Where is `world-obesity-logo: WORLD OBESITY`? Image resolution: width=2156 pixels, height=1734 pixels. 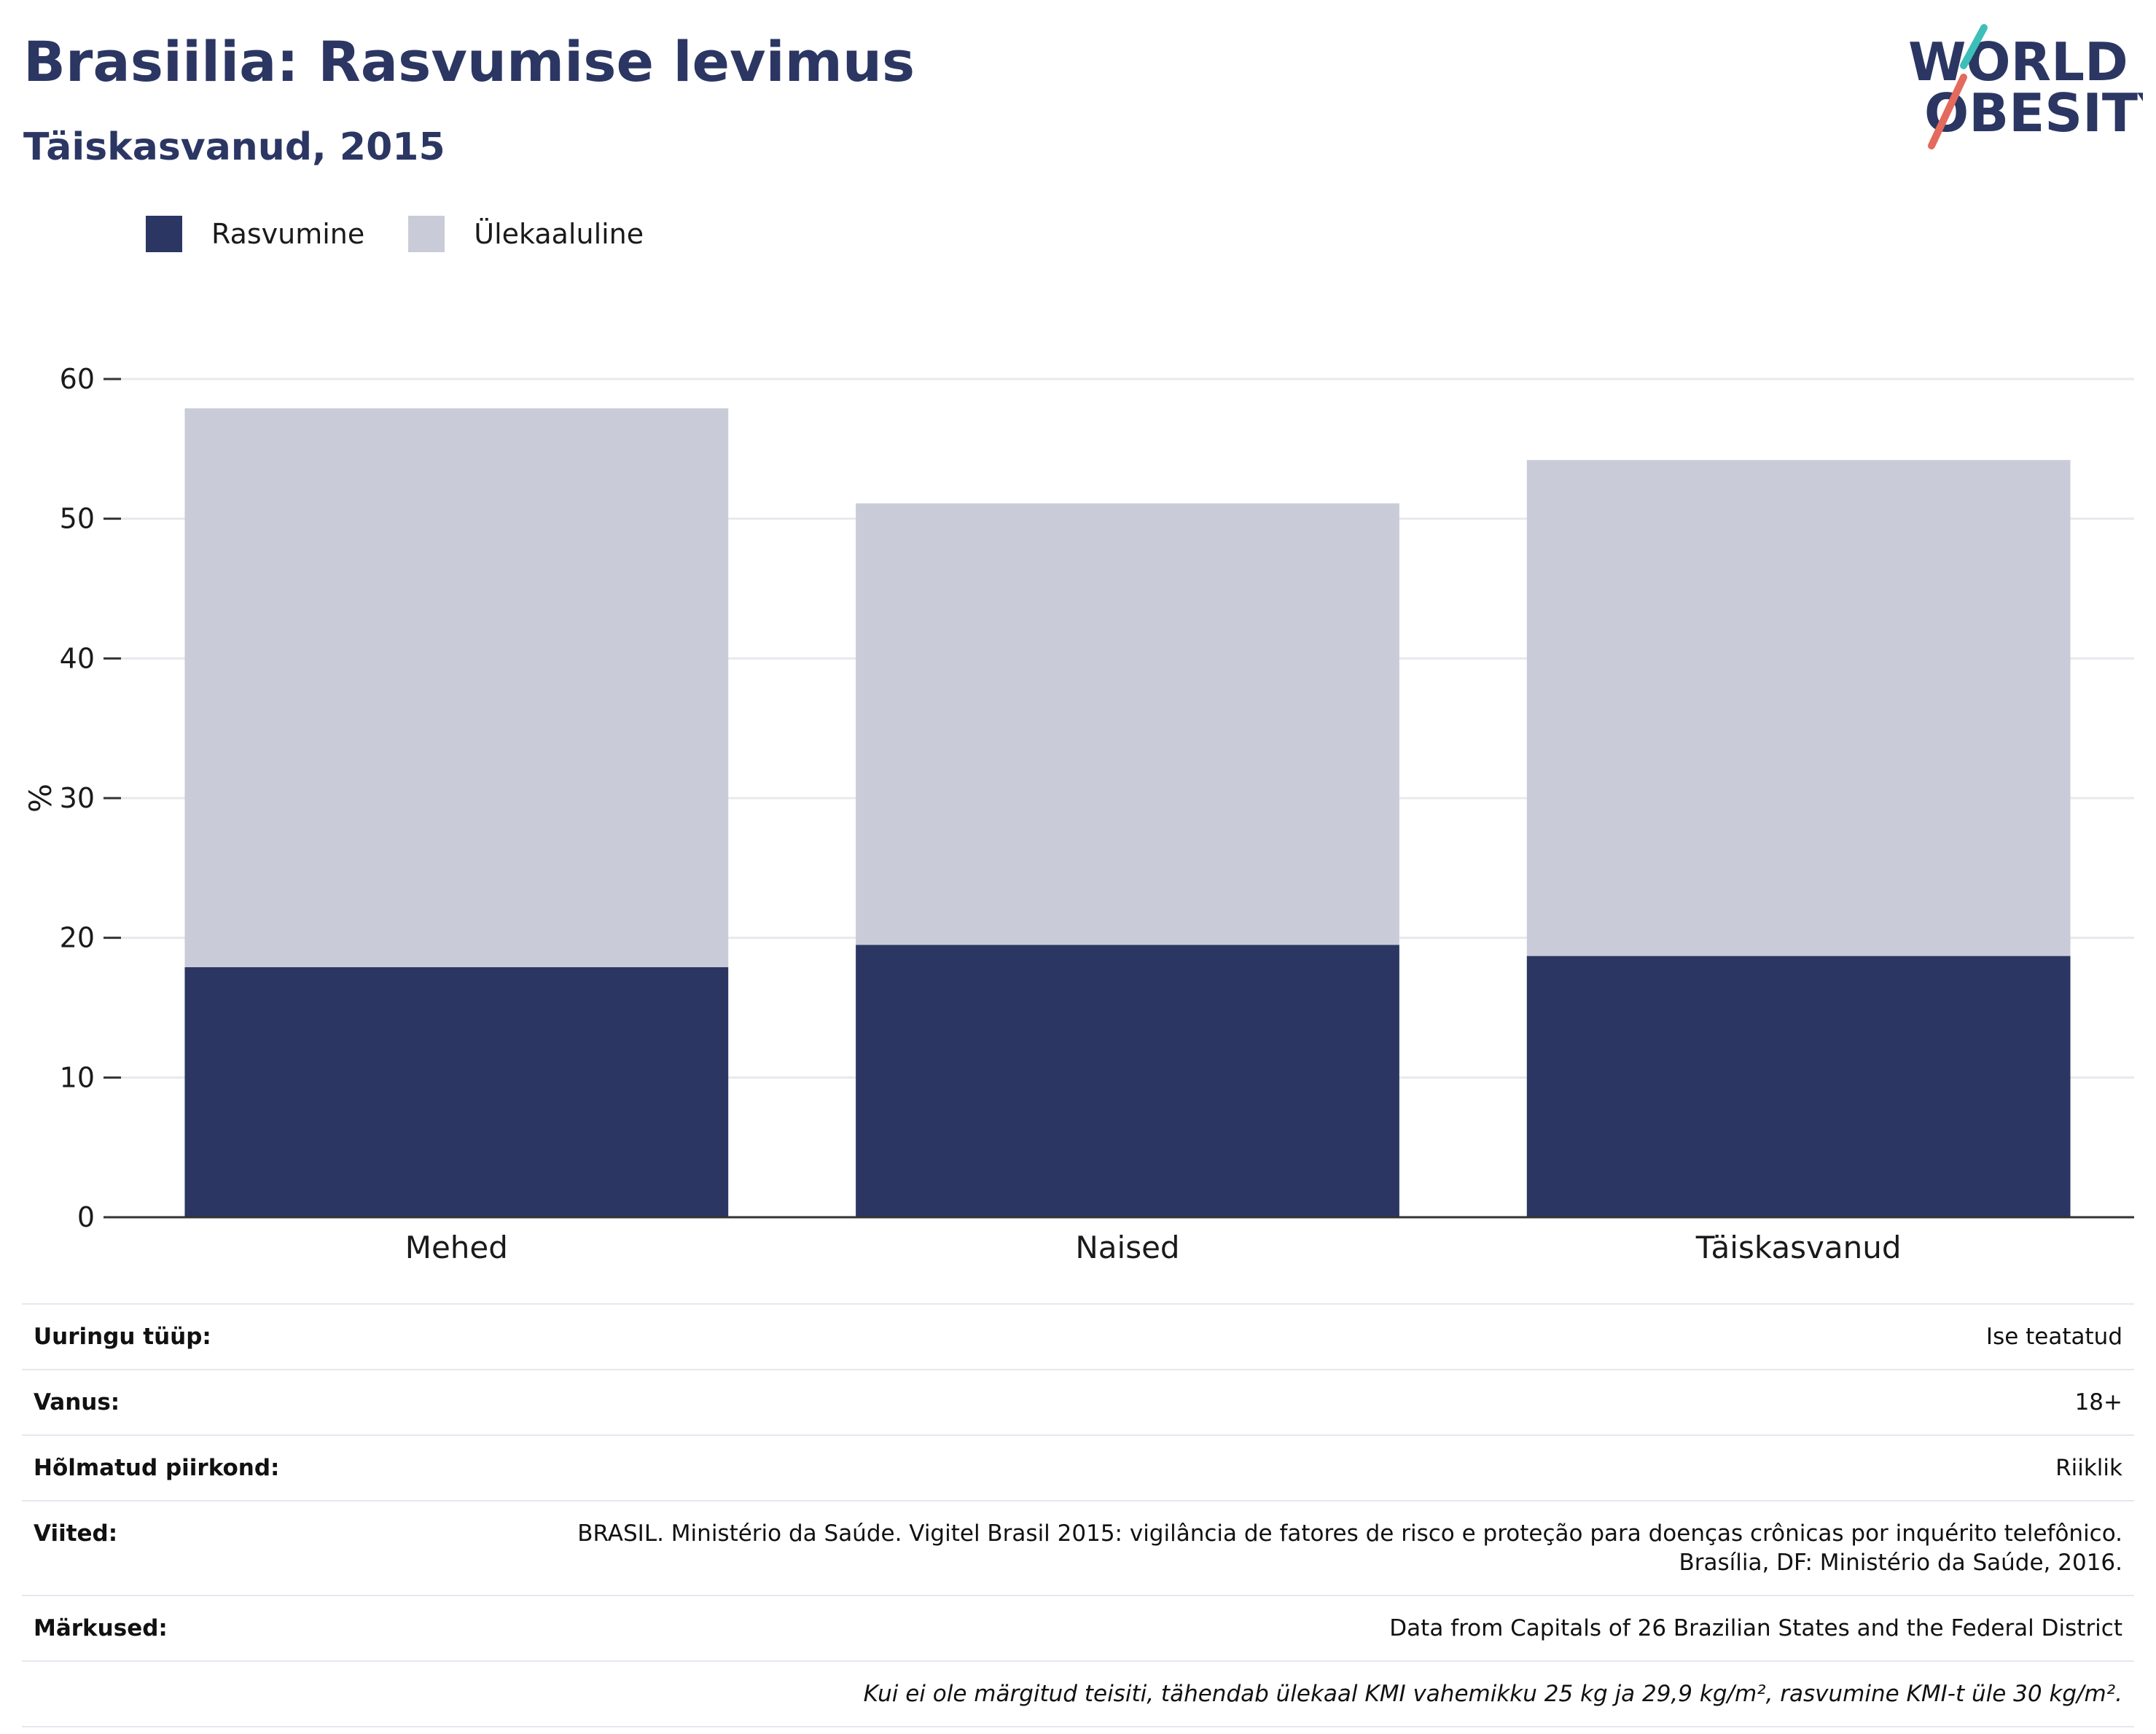 world-obesity-logo: WORLD OBESITY is located at coordinates (2026, 86).